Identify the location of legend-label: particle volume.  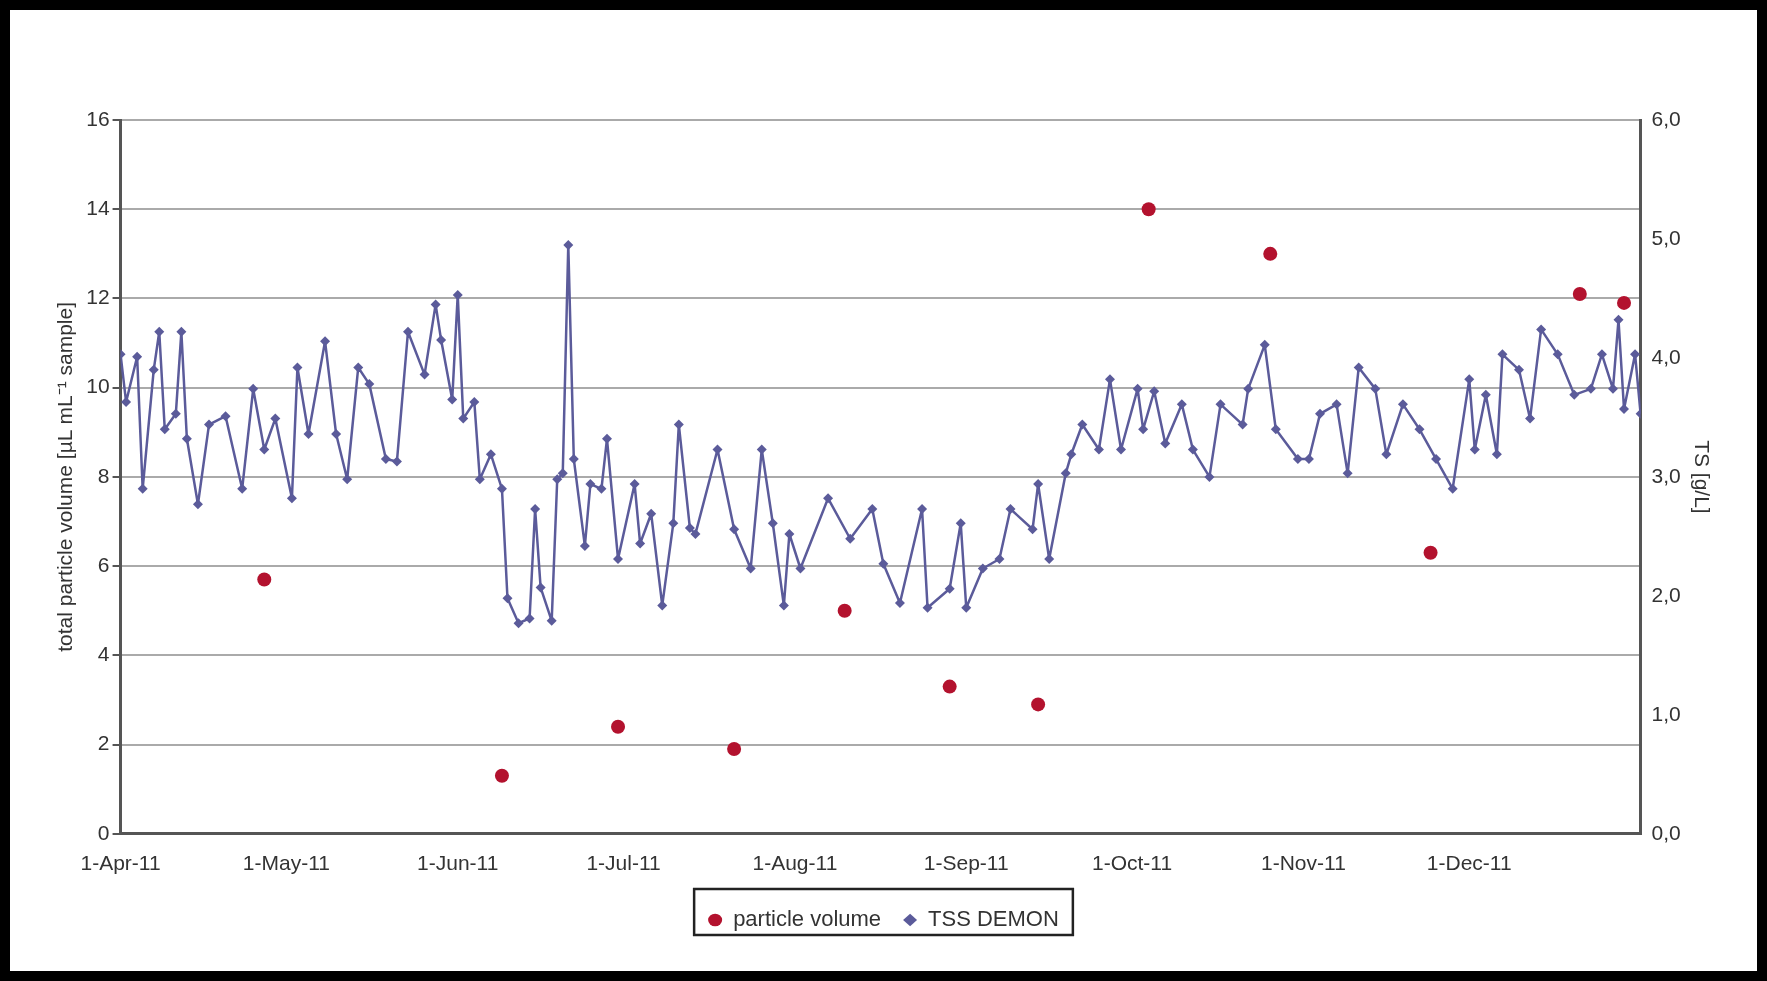
(807, 919).